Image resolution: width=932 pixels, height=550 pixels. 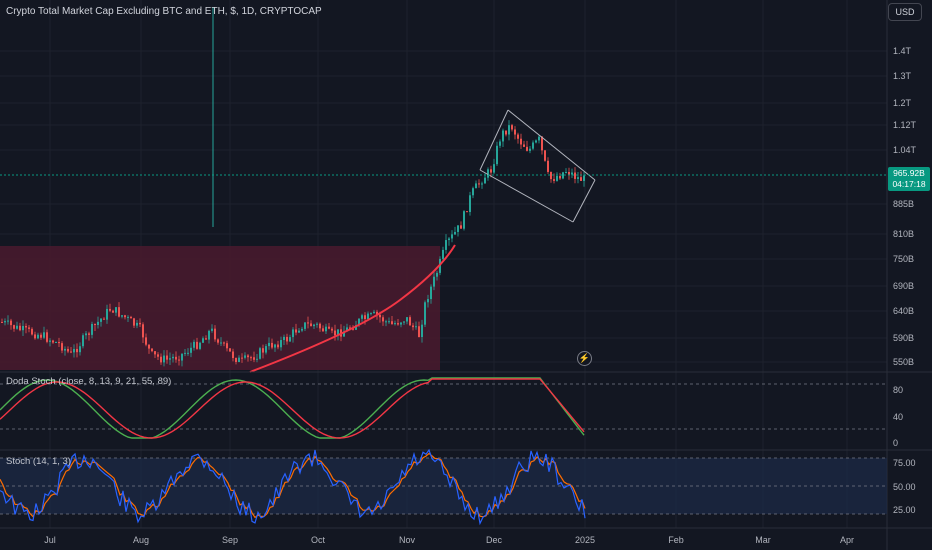 I want to click on doda-stoch-label: Doda Stoch (close, 8, 13, 9, 21, 55, 89), so click(x=89, y=381).